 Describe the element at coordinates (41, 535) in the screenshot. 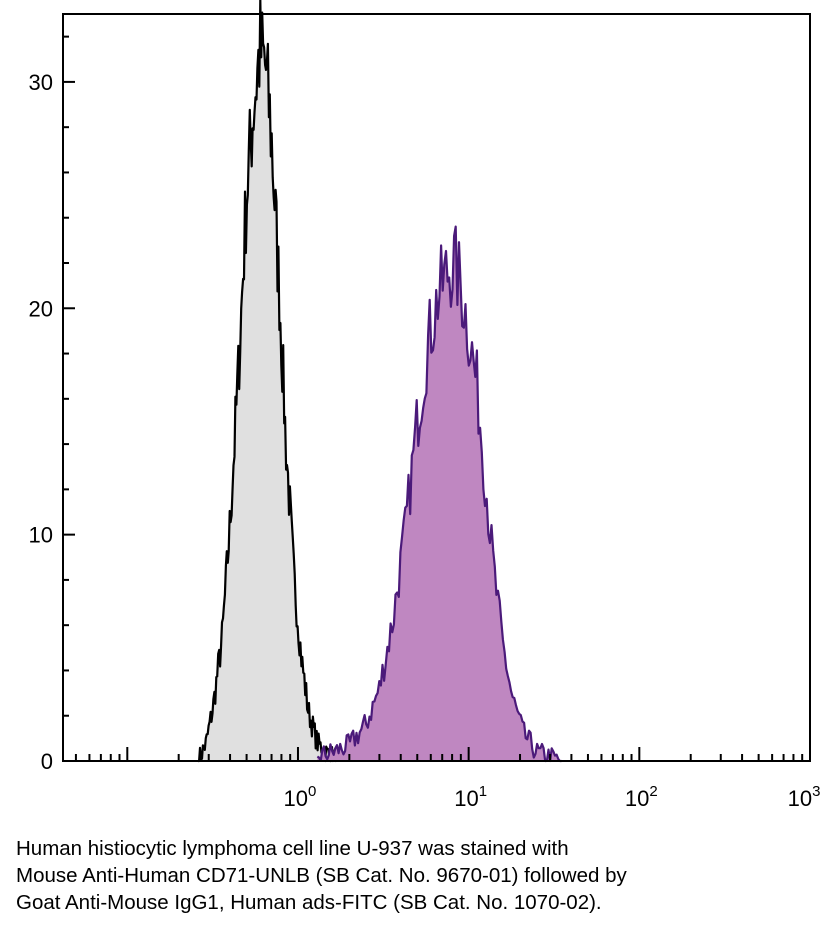

I see `y-tick-label: 10` at that location.